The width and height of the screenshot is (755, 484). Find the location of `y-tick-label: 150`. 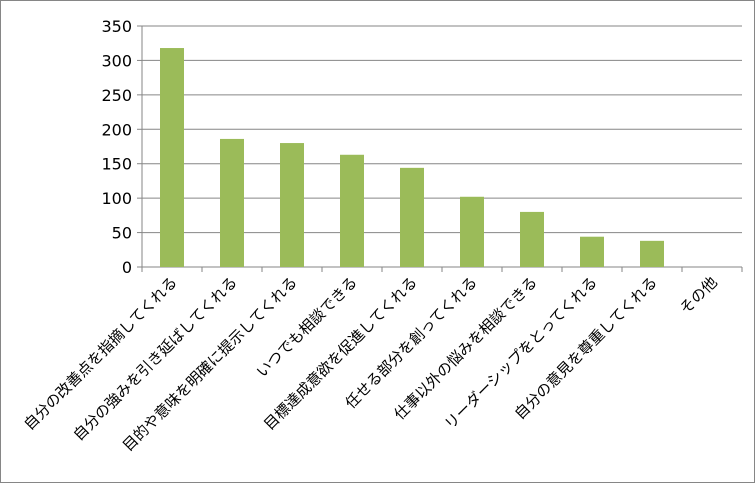

y-tick-label: 150 is located at coordinates (116, 164).